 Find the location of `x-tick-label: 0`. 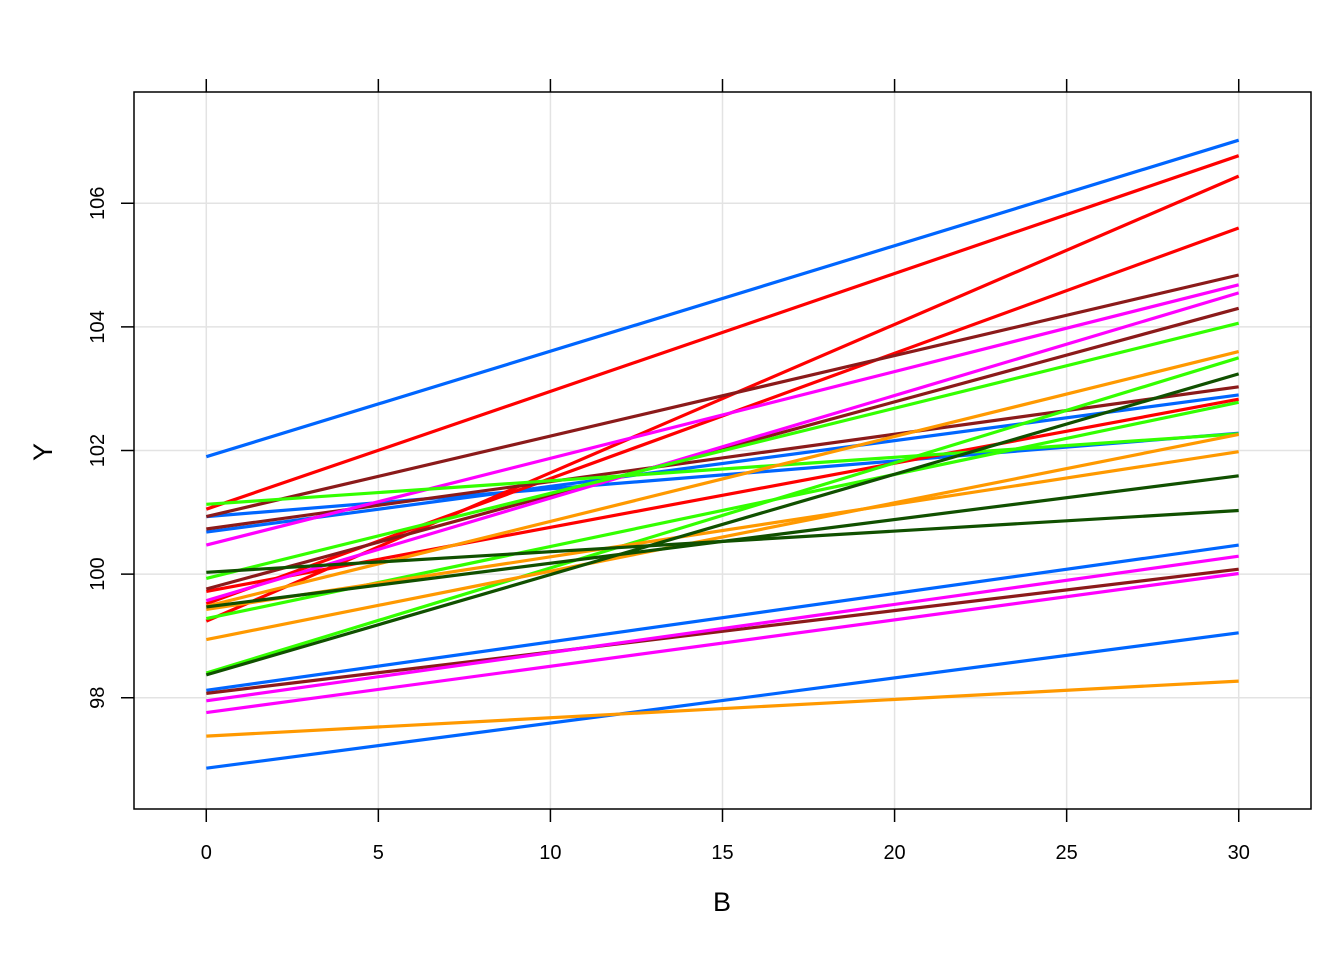

x-tick-label: 0 is located at coordinates (206, 853).